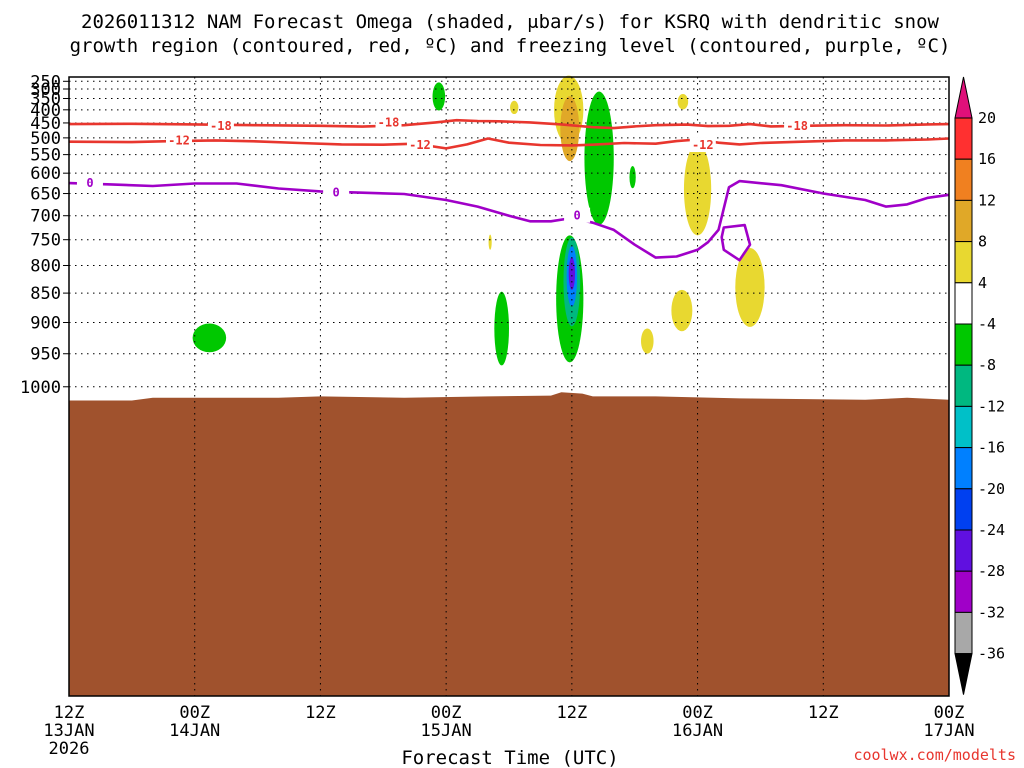 Image resolution: width=1024 pixels, height=768 pixels. I want to click on x-axis-label: Forecast Time (UTC), so click(509, 757).